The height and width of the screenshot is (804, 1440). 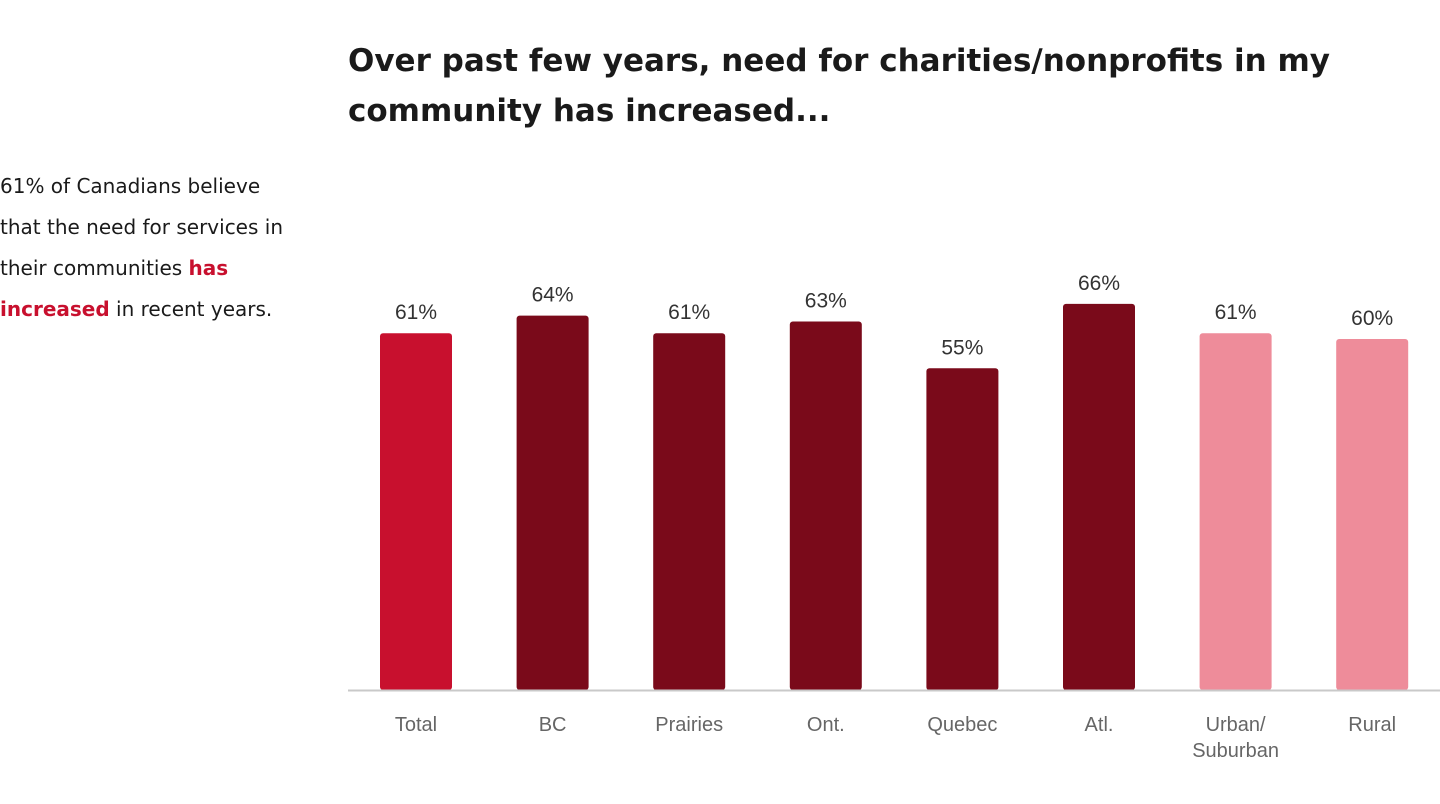 What do you see at coordinates (689, 511) in the screenshot?
I see `bar-prairies` at bounding box center [689, 511].